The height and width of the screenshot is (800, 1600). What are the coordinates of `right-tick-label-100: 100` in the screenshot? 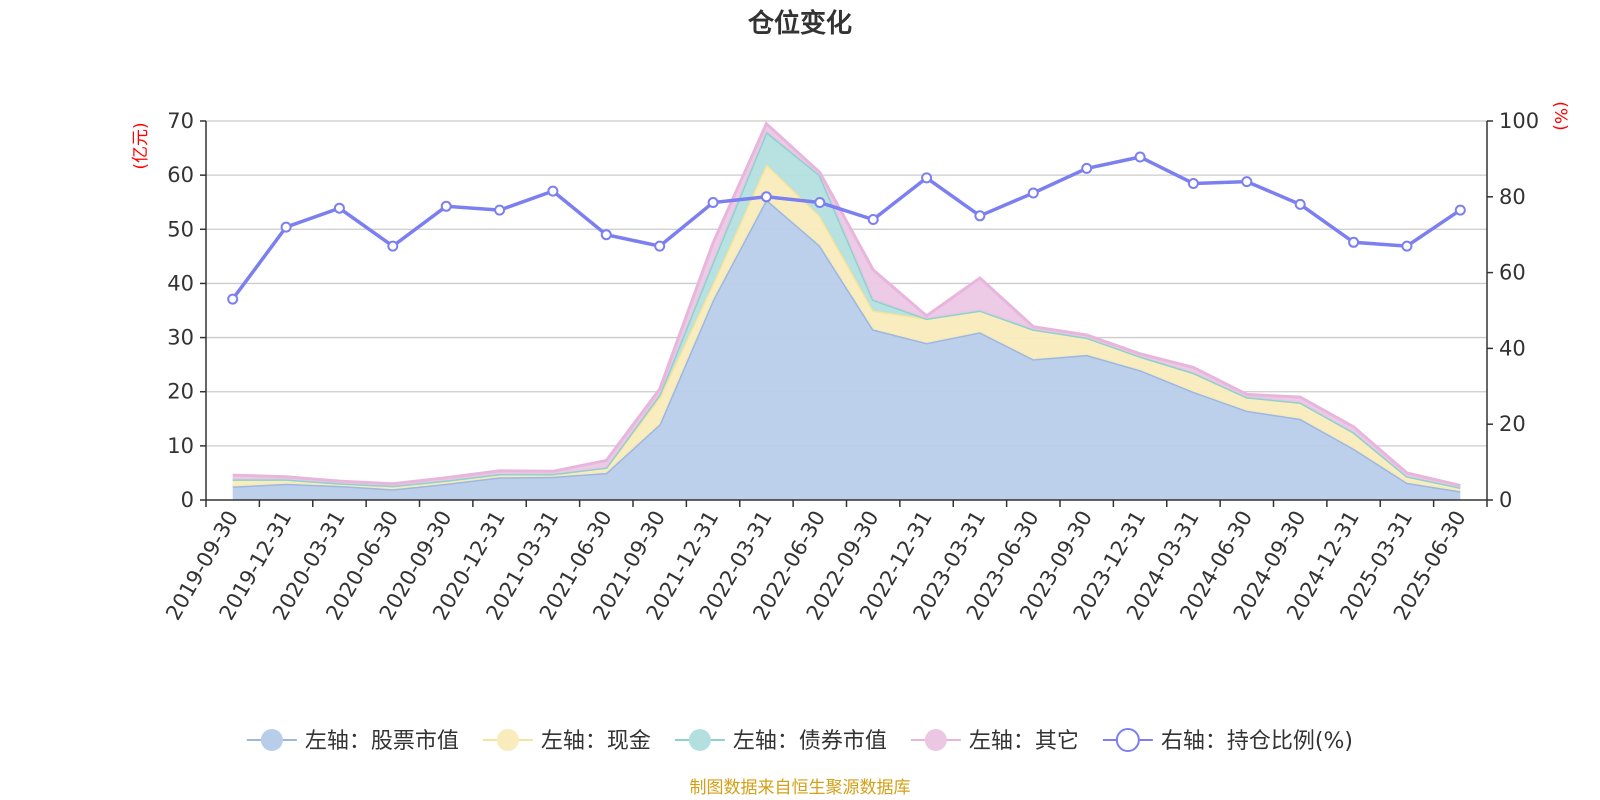 It's located at (1519, 121).